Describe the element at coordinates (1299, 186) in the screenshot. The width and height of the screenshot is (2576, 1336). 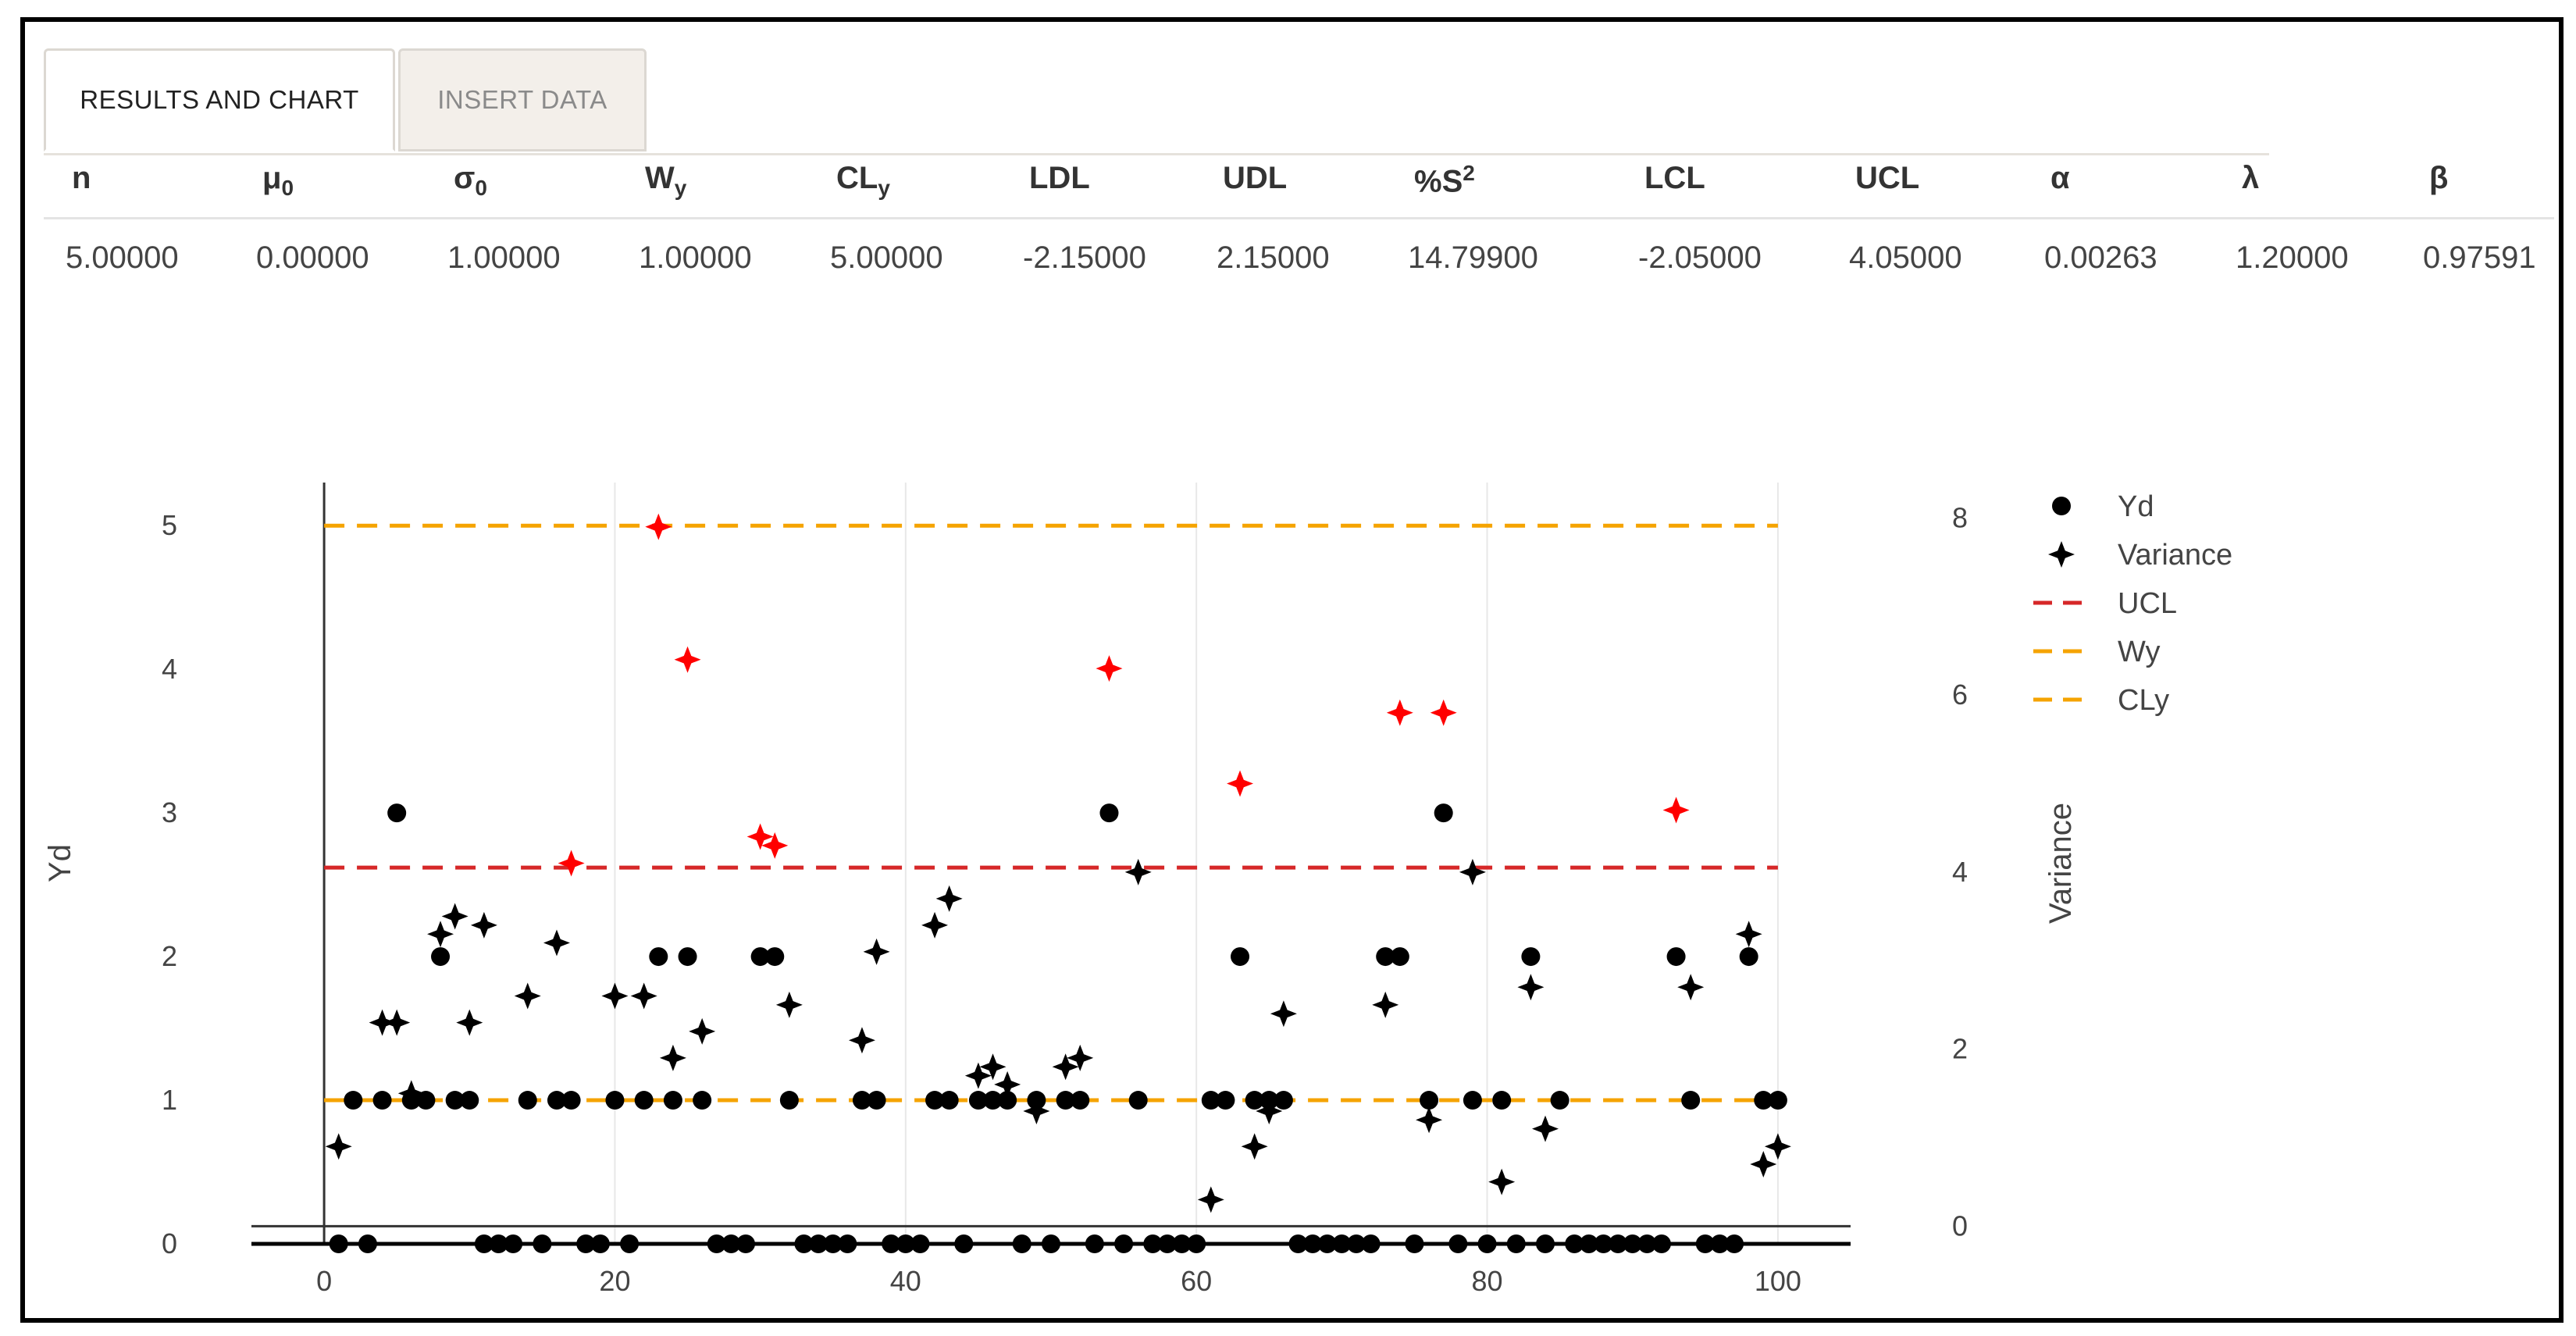
I see `parameter-header-row: n μ0 σ0 Wy CLy LDL UDL %S2 LCL UCL α λ β` at that location.